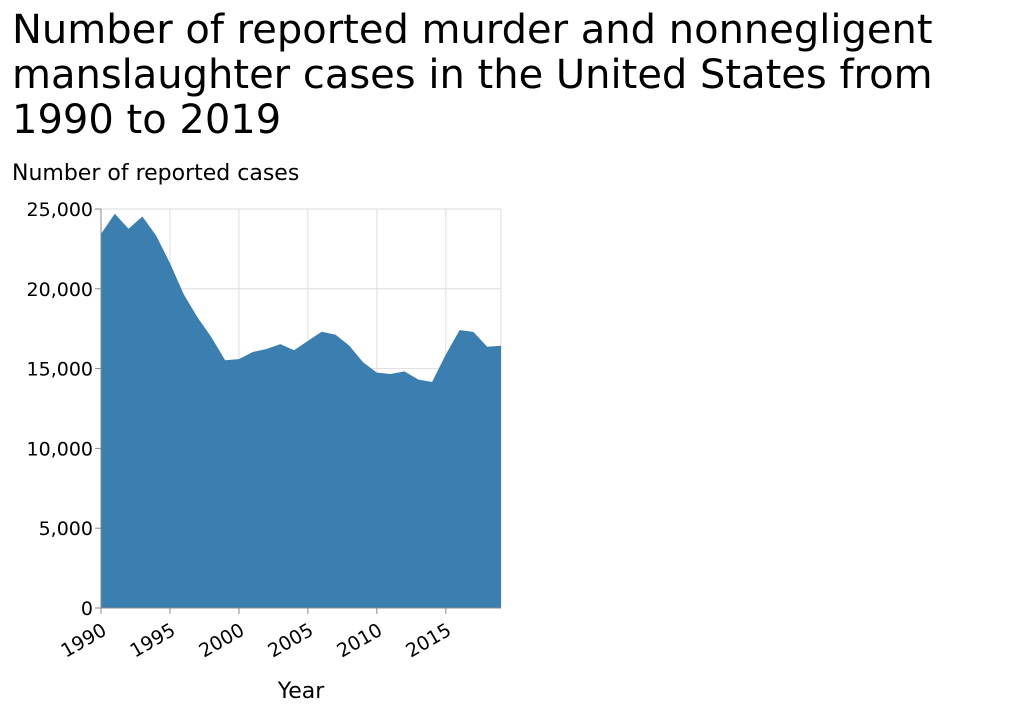 This screenshot has width=1036, height=714. What do you see at coordinates (152, 640) in the screenshot?
I see `x-tick-label: 1995` at bounding box center [152, 640].